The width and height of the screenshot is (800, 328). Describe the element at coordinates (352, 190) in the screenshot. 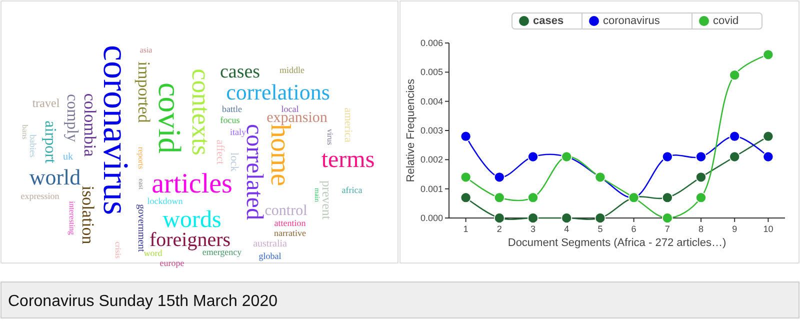

I see `text: africa` at that location.